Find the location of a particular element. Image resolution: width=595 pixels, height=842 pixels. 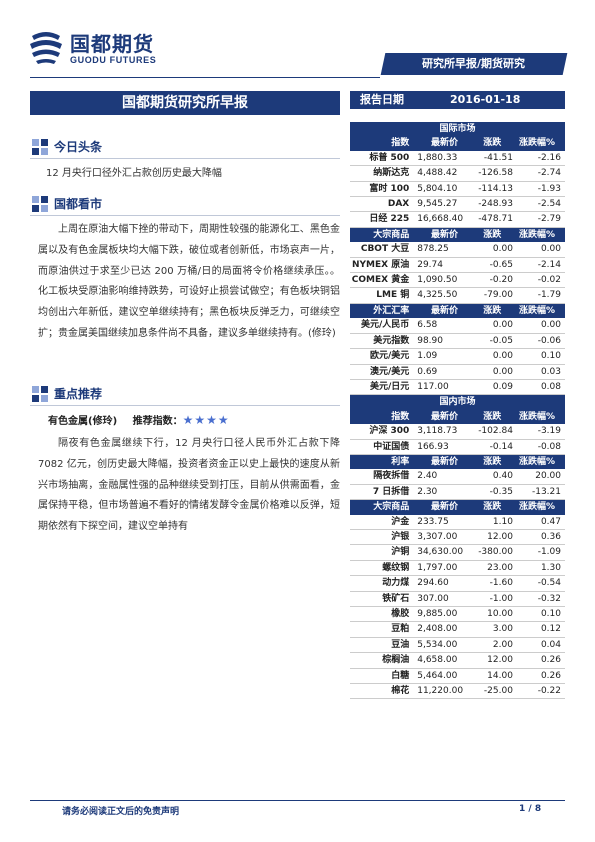

footer-disclaimer: 请务必阅读正文后的免责声明 is located at coordinates (121, 812).